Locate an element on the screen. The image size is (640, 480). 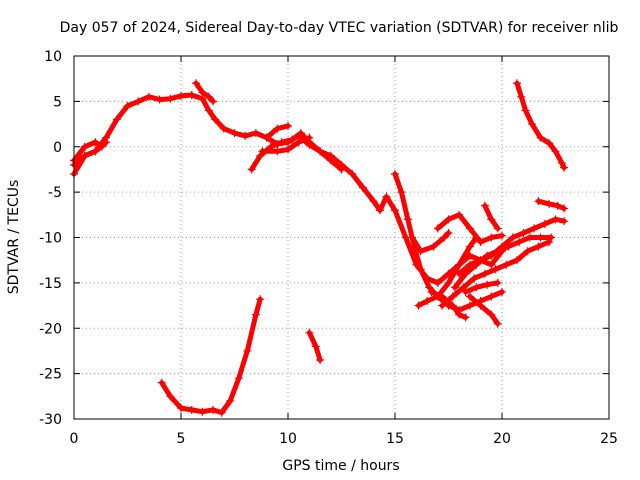
y-tick-label: -10 is located at coordinates (50, 239).